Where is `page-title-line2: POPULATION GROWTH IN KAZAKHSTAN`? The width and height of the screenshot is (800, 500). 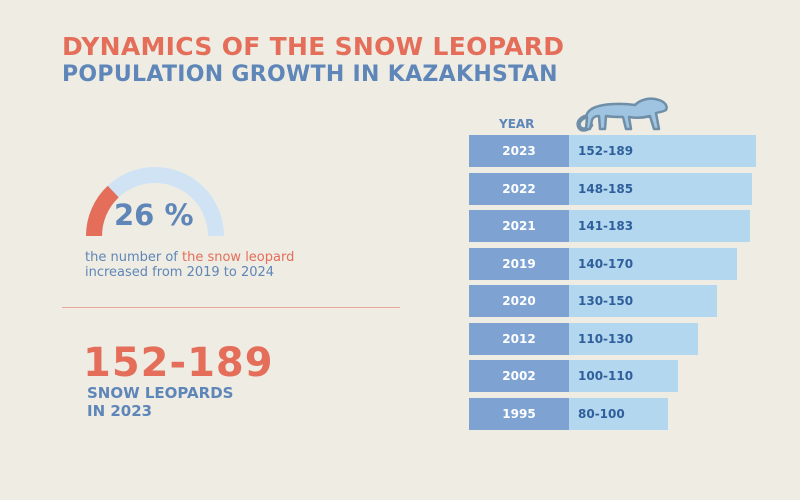 page-title-line2: POPULATION GROWTH IN KAZAKHSTAN is located at coordinates (310, 74).